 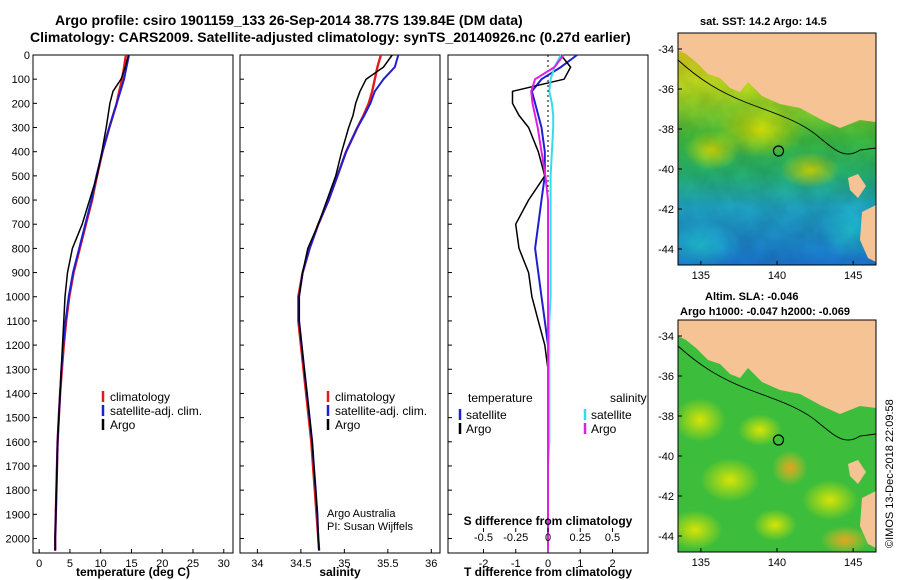 What do you see at coordinates (580, 564) in the screenshot?
I see `x-tick-label: 1` at bounding box center [580, 564].